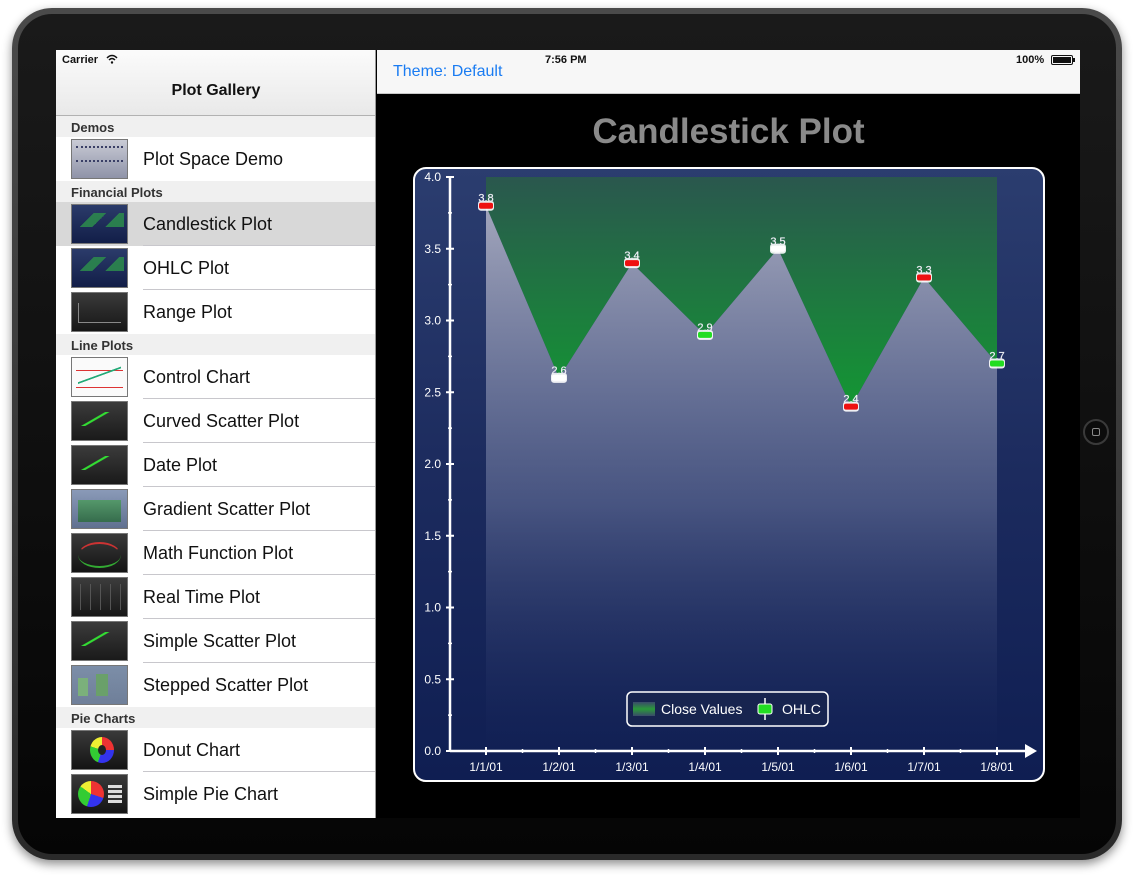  Describe the element at coordinates (448, 71) in the screenshot. I see `theme-button: Theme: Default` at that location.